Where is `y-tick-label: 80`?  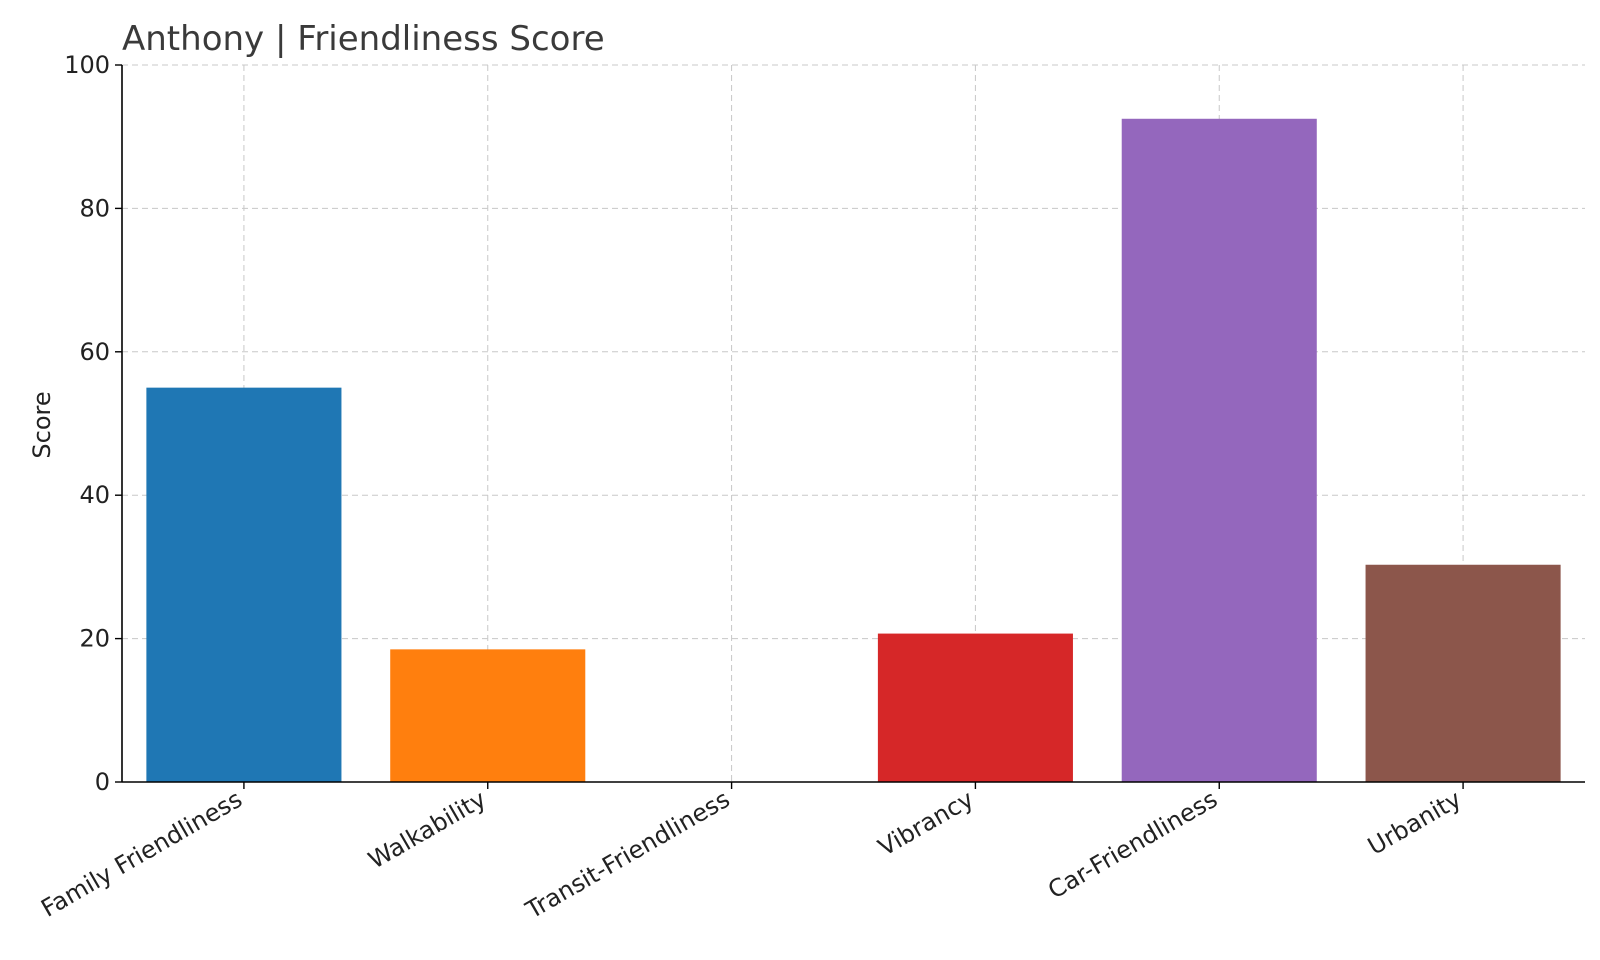 y-tick-label: 80 is located at coordinates (94, 208).